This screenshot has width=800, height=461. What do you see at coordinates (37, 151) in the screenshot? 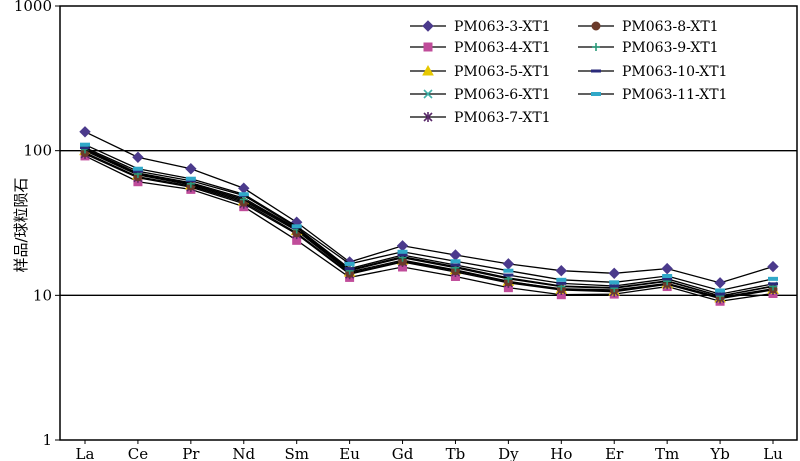
I see `y-tick-label: 100` at bounding box center [37, 151].